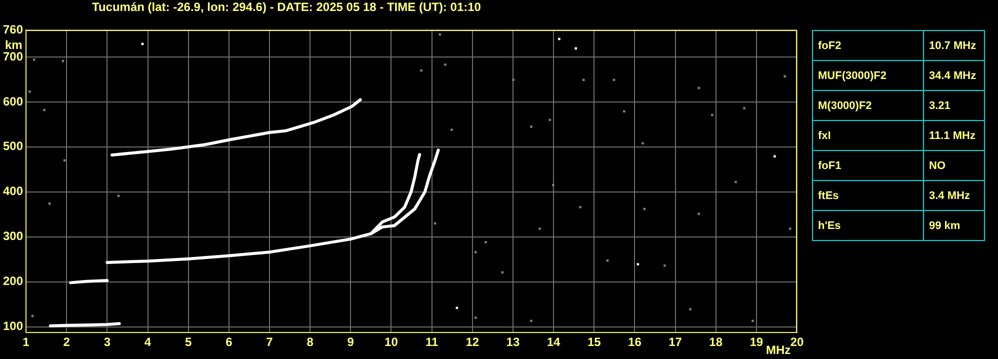 This screenshot has height=359, width=998. What do you see at coordinates (13, 56) in the screenshot?
I see `y-tick-label: 700` at bounding box center [13, 56].